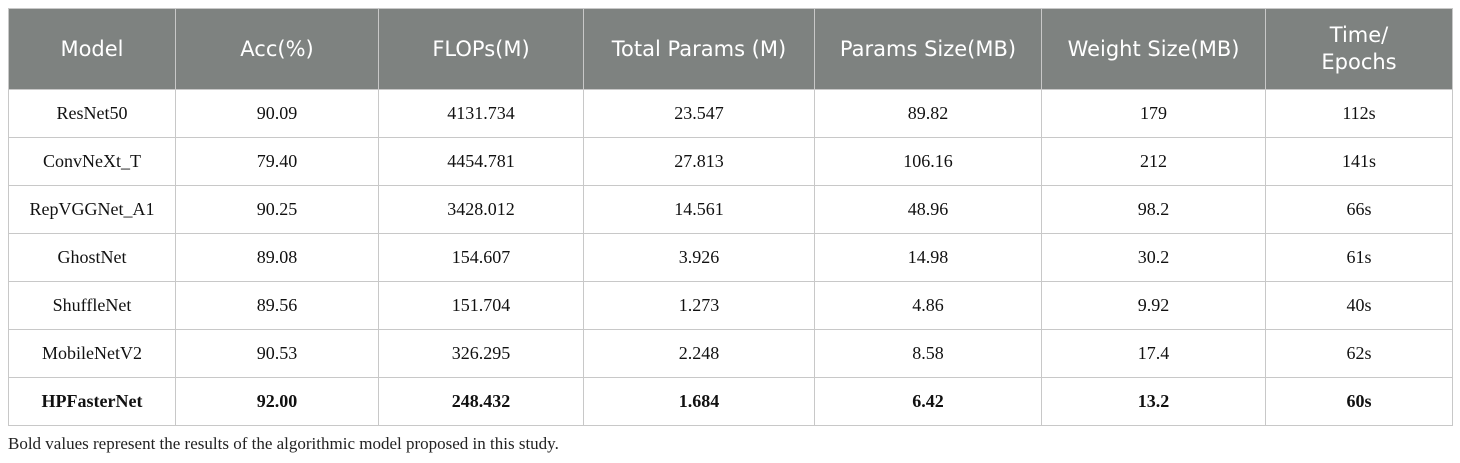 The image size is (1460, 463). I want to click on table-cell: 61s, so click(1359, 257).